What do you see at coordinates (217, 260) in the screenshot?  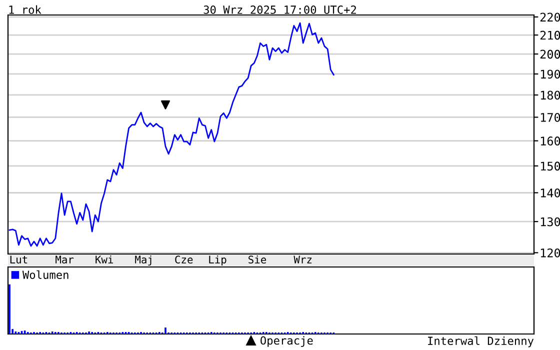 I see `x-tick-label: Lip` at bounding box center [217, 260].